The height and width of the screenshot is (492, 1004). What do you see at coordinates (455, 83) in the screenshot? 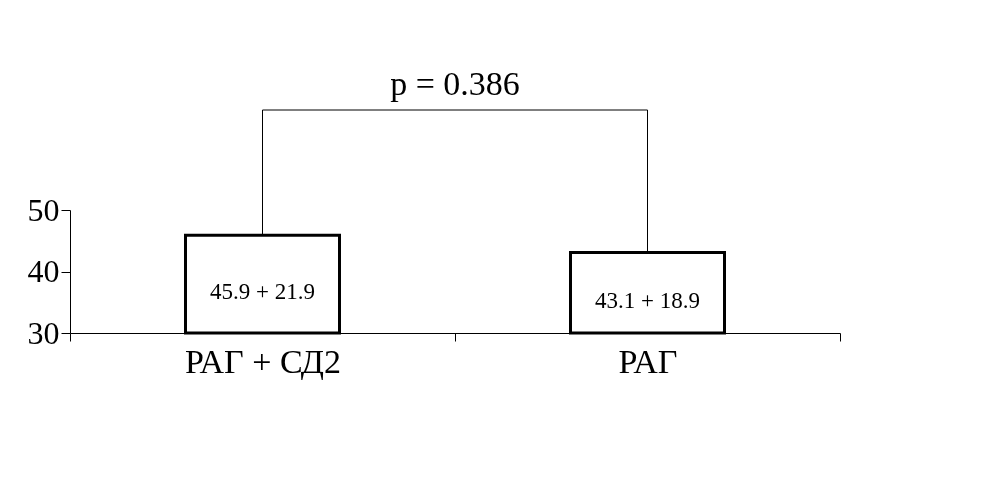
I see `text: p = 0.386` at bounding box center [455, 83].